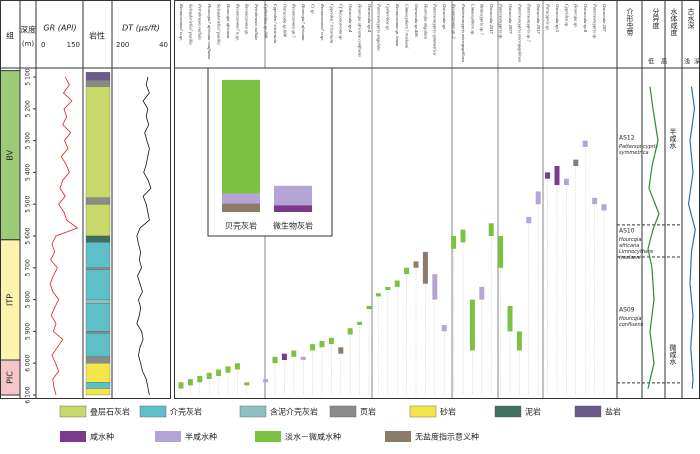 The image size is (700, 454). What do you see at coordinates (638, 149) in the screenshot?
I see `zone-taxon: Pattersoncypris symmetrica` at bounding box center [638, 149].